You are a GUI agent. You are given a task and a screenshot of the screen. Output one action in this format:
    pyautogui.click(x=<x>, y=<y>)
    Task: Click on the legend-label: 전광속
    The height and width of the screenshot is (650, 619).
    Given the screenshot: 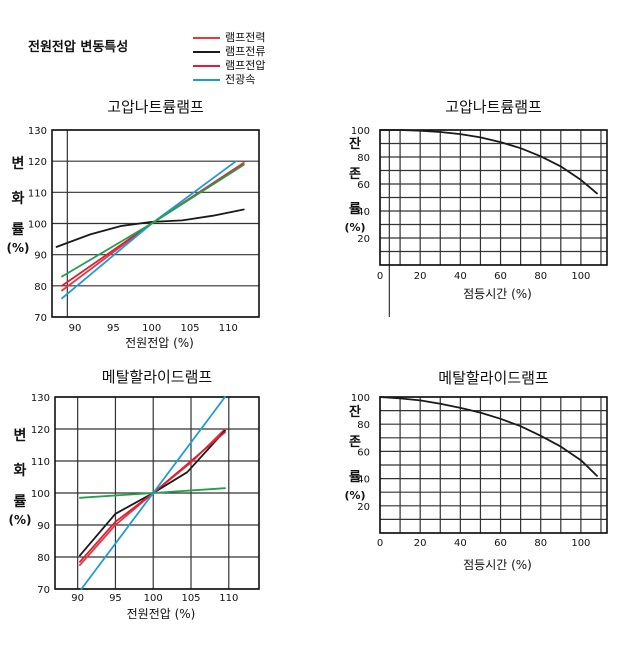 What is the action you would take?
    pyautogui.click(x=240, y=79)
    